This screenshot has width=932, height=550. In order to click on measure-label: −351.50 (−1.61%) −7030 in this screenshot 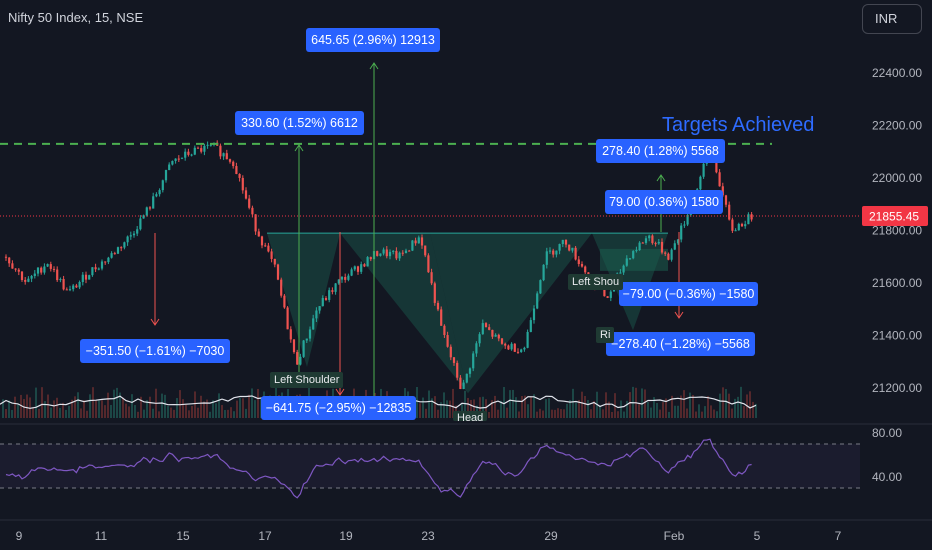, I will do `click(155, 351)`.